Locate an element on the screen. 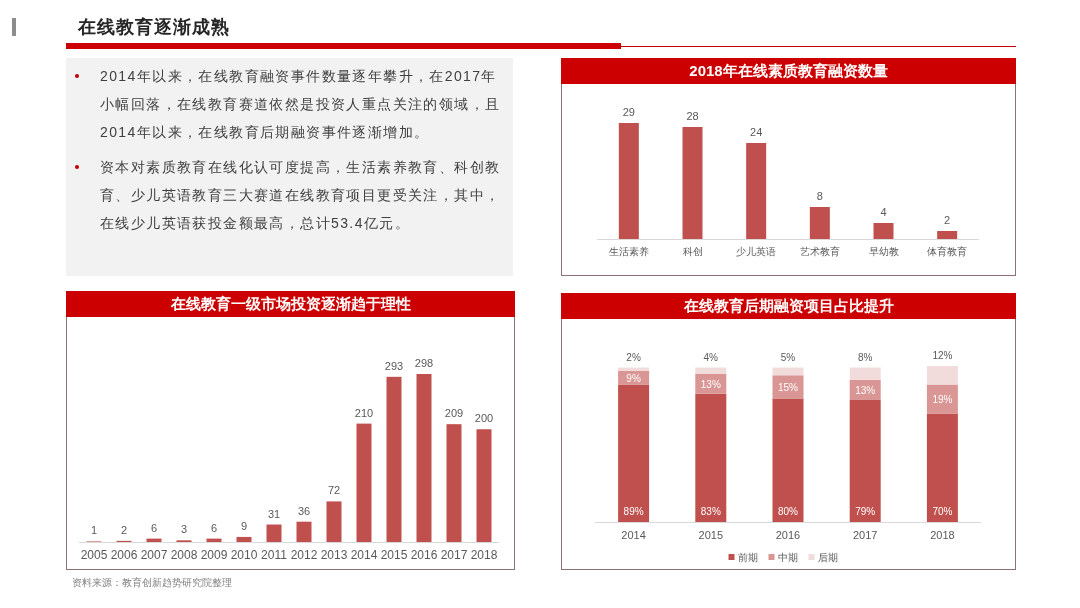  data-label: 31 is located at coordinates (274, 513).